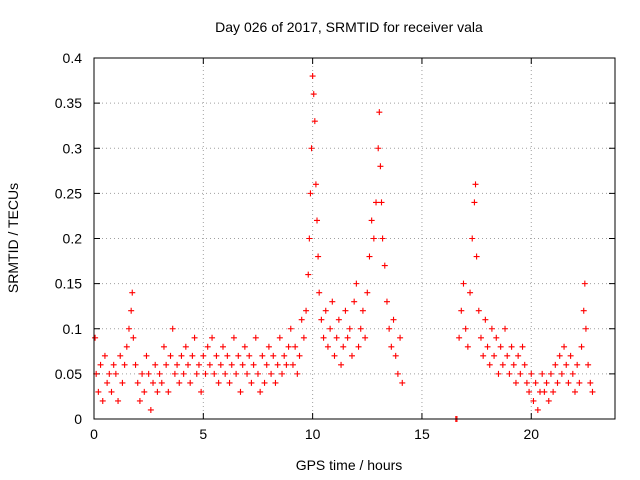 This screenshot has width=640, height=480. Describe the element at coordinates (73, 148) in the screenshot. I see `y-tick-label: 0.3` at that location.